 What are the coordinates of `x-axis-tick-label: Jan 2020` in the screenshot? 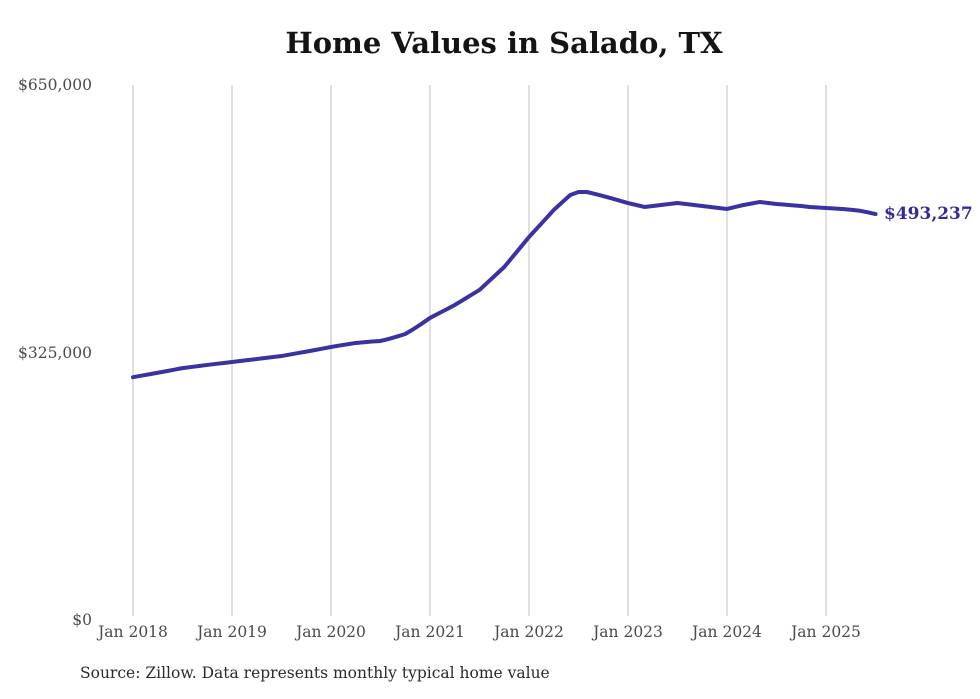 It's located at (331, 632).